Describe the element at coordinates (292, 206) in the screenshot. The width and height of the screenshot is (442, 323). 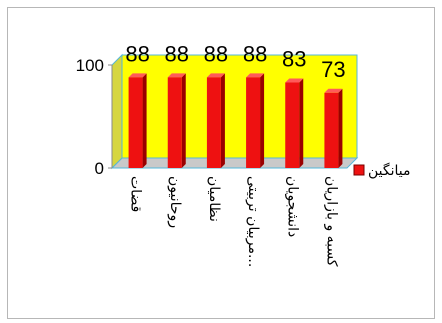
I see `category-label: دانشجویان` at that location.